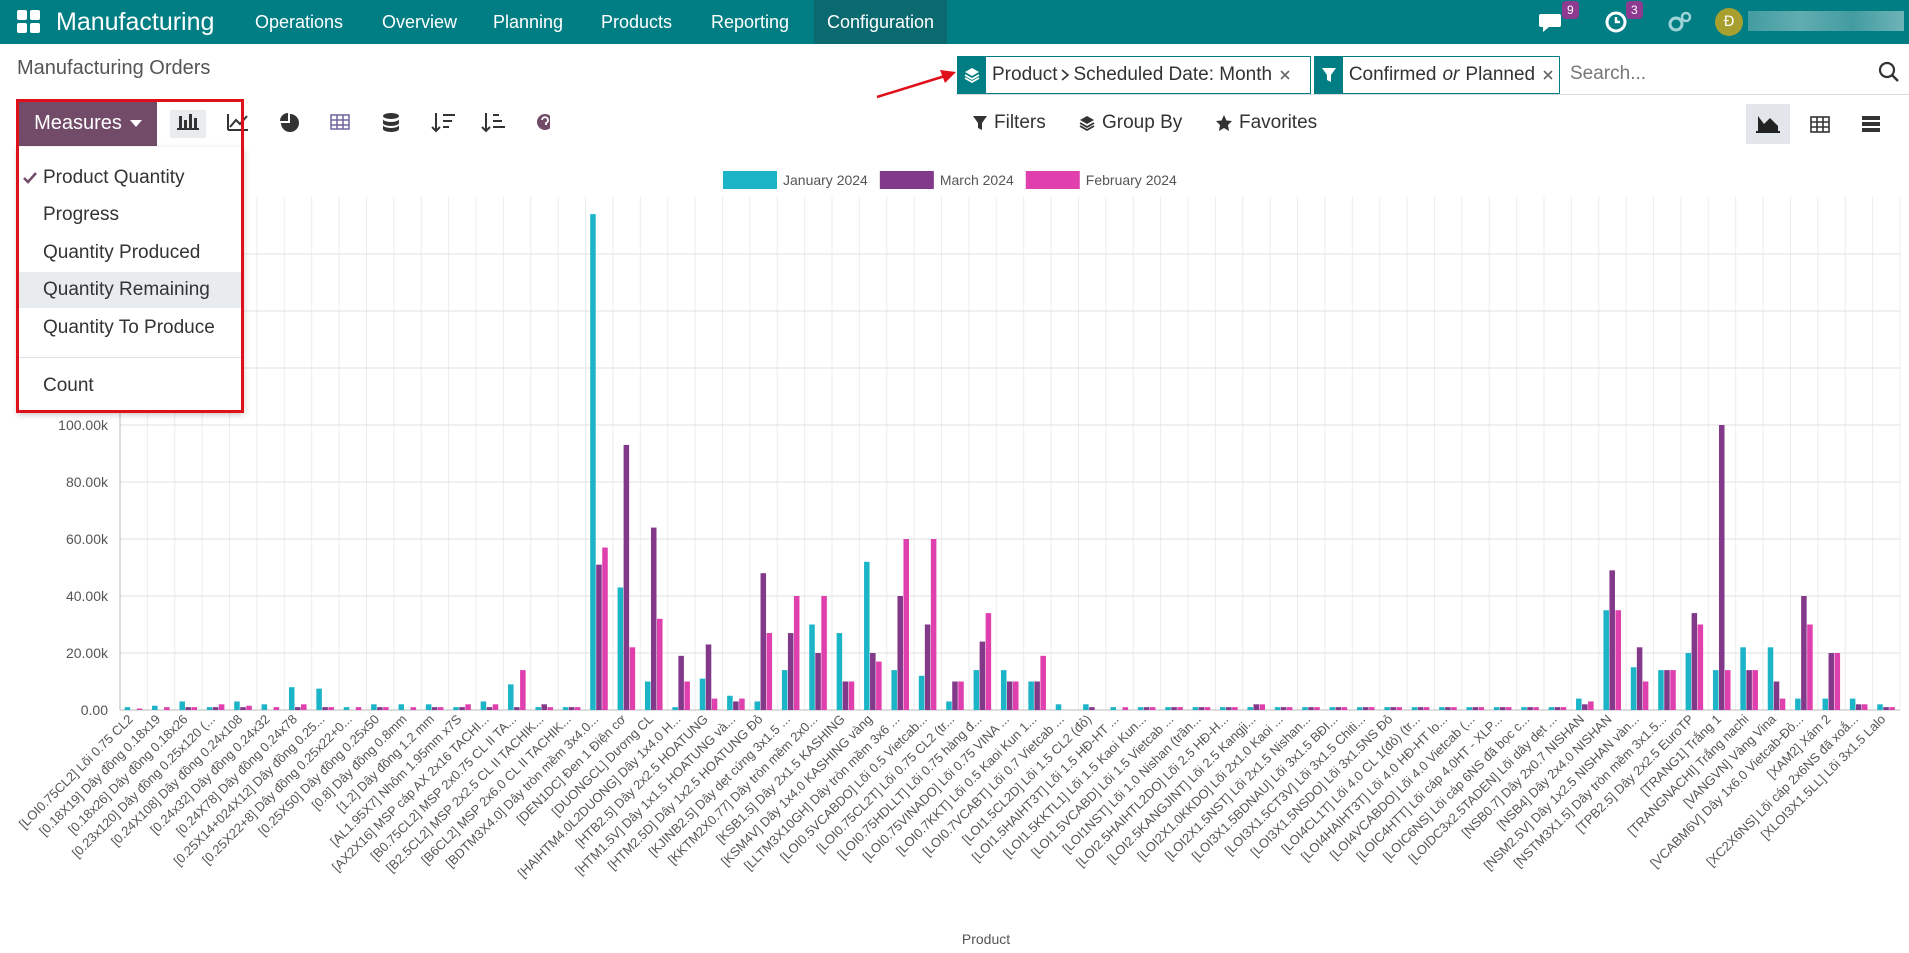 The image size is (1909, 953). Describe the element at coordinates (1616, 22) in the screenshot. I see `activity-icon` at that location.